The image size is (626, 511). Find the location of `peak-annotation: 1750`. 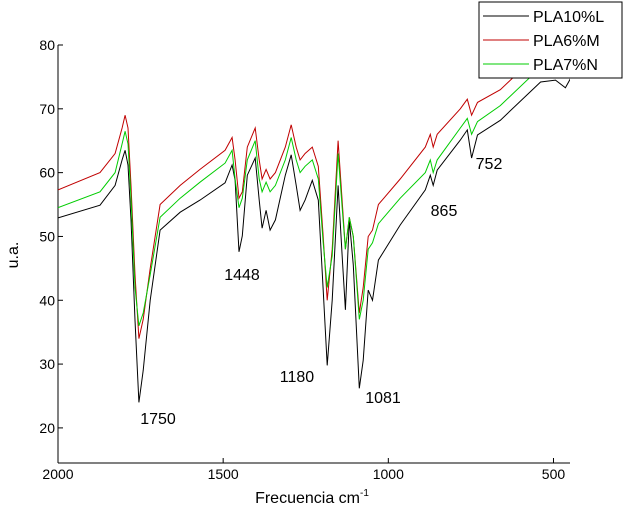

peak-annotation: 1750 is located at coordinates (158, 419).